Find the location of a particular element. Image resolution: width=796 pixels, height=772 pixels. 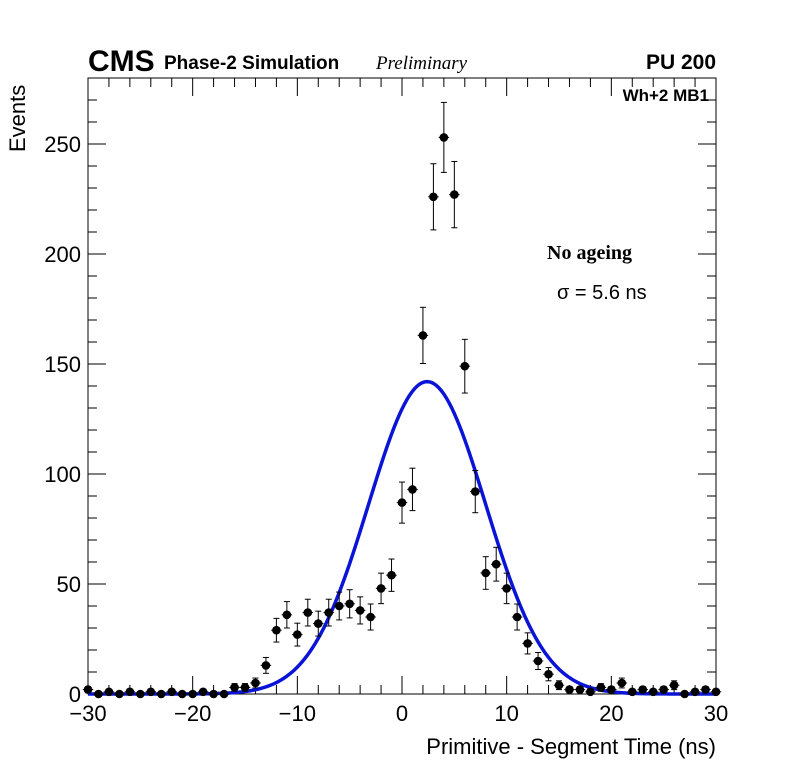

x-axis-title: Primitive - Segment Time (ns) is located at coordinates (571, 746).